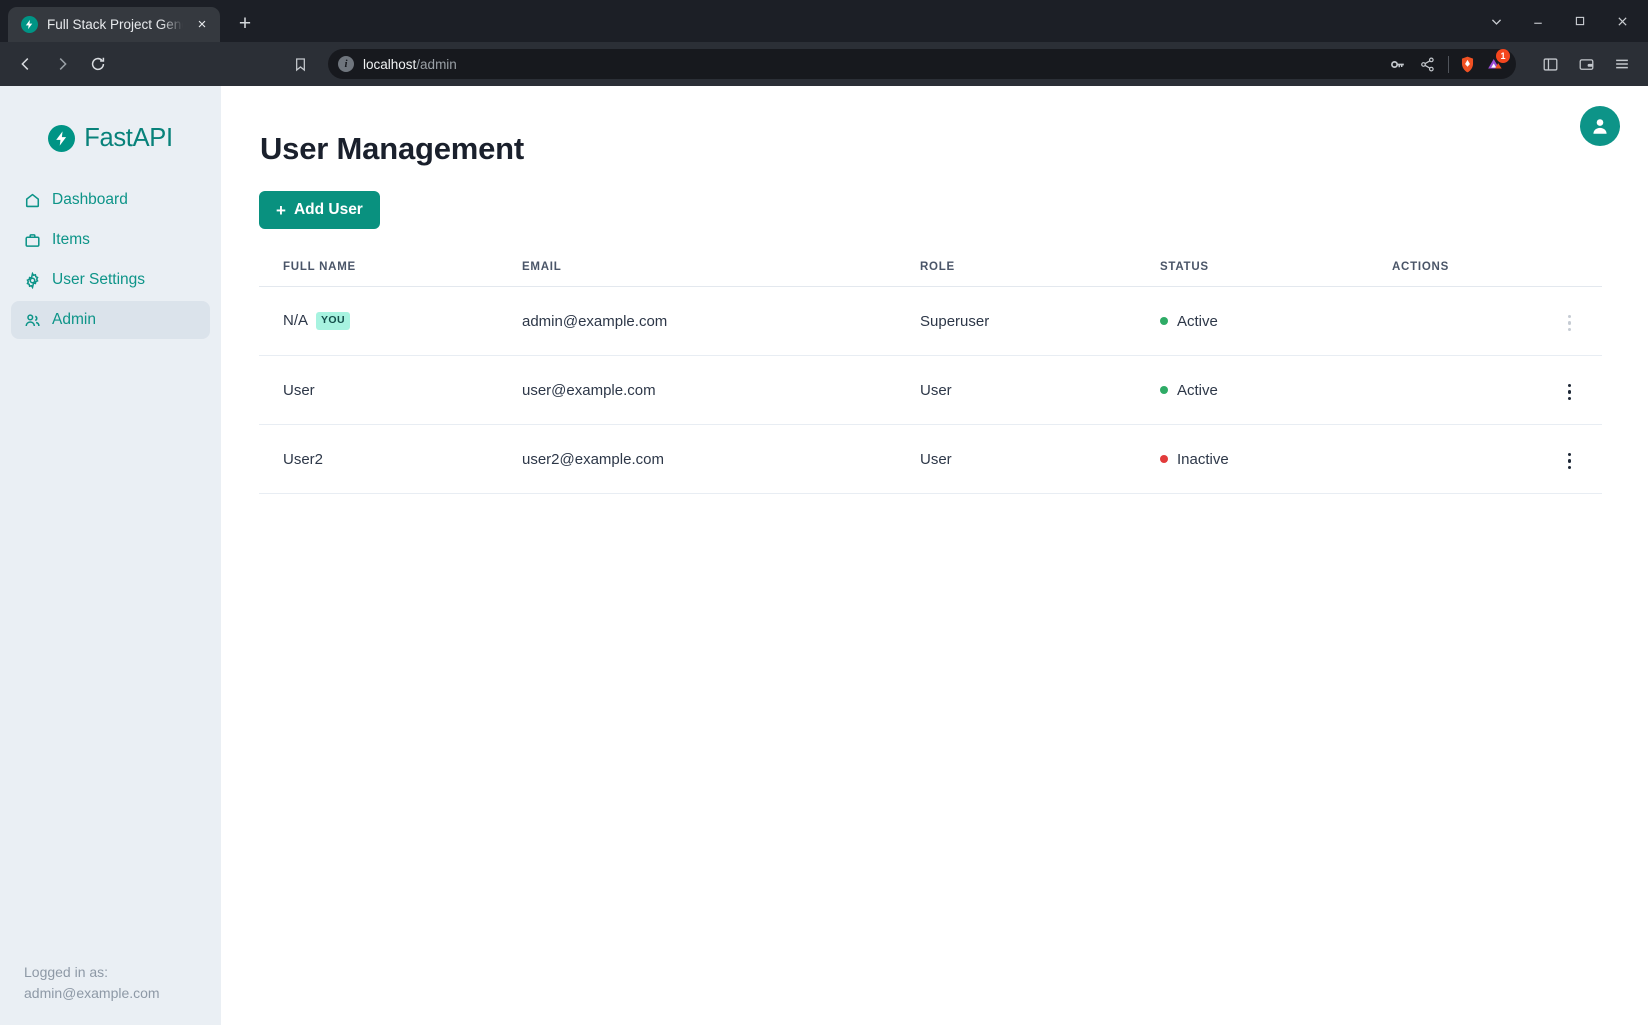 This screenshot has height=1025, width=1648. I want to click on user-email: user2@example.com, so click(721, 459).